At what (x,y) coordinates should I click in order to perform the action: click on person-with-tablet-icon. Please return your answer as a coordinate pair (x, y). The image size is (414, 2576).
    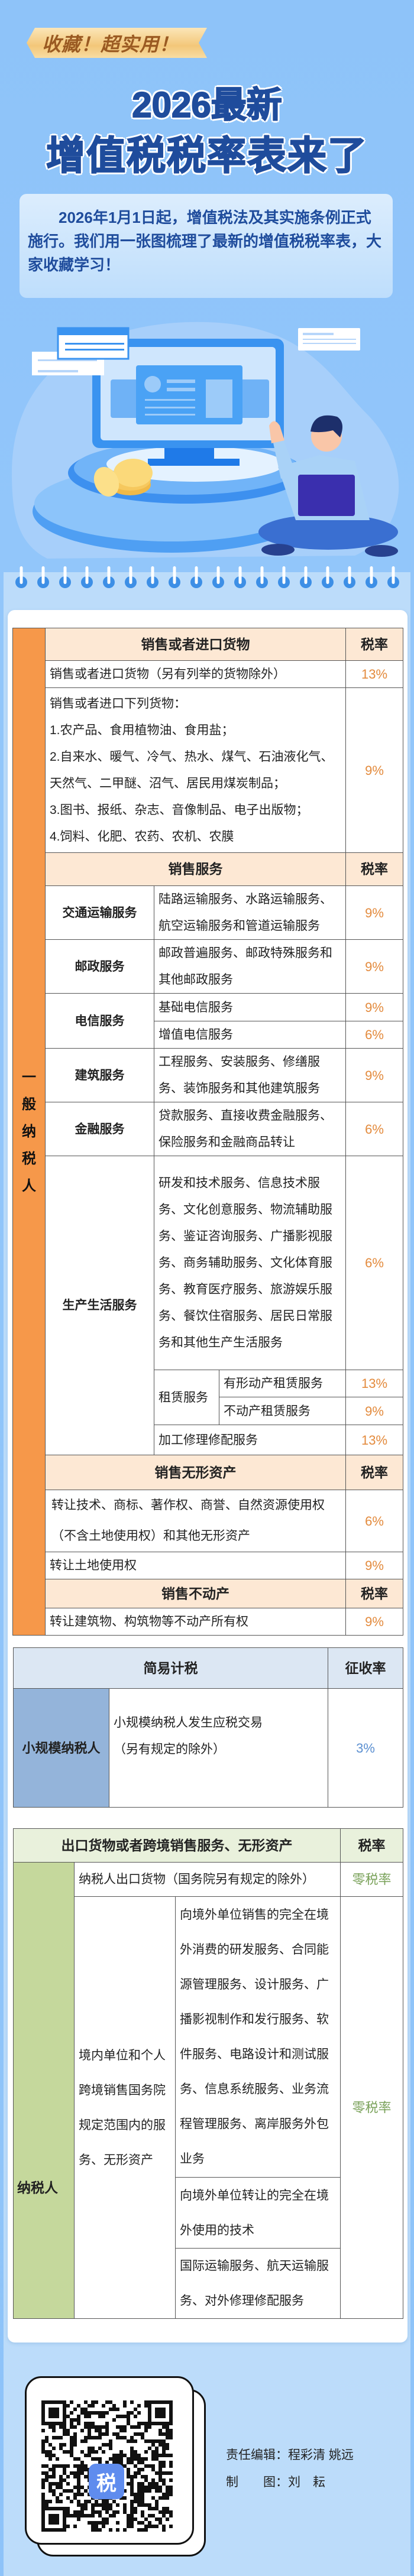
    Looking at the image, I should click on (328, 486).